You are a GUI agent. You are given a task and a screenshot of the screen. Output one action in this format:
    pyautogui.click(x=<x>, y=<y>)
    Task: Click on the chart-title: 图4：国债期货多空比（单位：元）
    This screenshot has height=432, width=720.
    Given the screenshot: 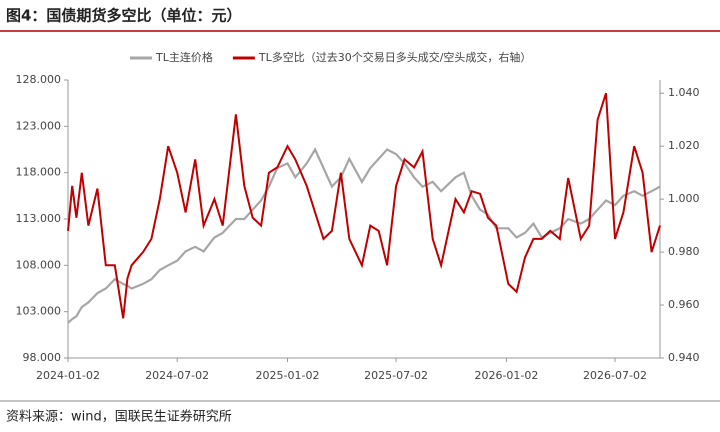 What is the action you would take?
    pyautogui.click(x=123, y=16)
    